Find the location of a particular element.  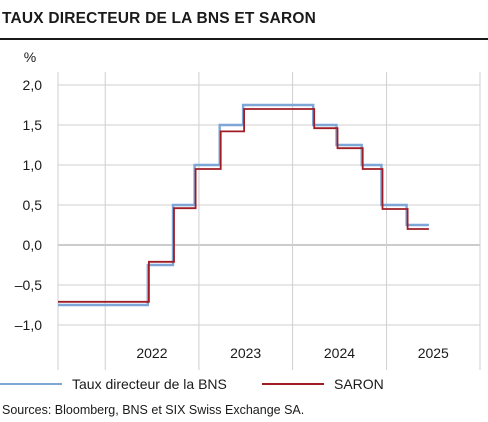

y-tick-label: 1,0 is located at coordinates (33, 165).